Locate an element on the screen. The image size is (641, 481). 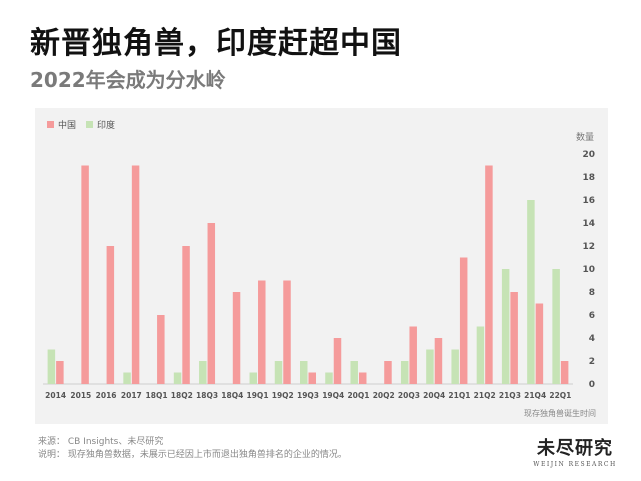
y-tick-label: 6 is located at coordinates (592, 316).